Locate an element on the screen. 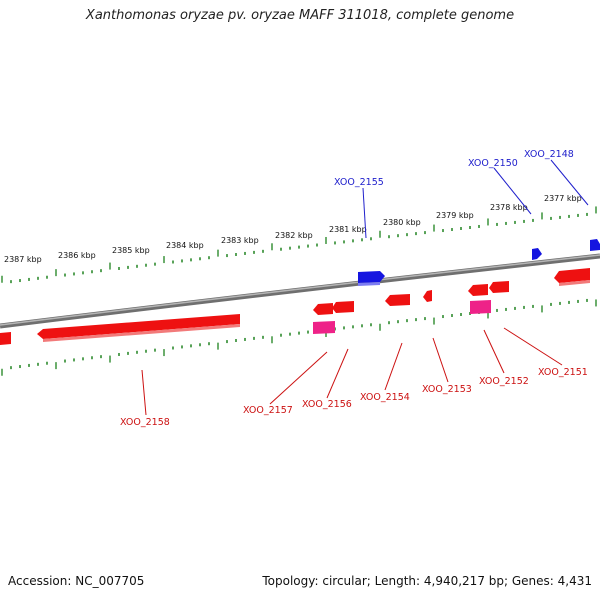 This screenshot has width=600, height=600. ruler-label-2384: 2384 kbp is located at coordinates (185, 245).